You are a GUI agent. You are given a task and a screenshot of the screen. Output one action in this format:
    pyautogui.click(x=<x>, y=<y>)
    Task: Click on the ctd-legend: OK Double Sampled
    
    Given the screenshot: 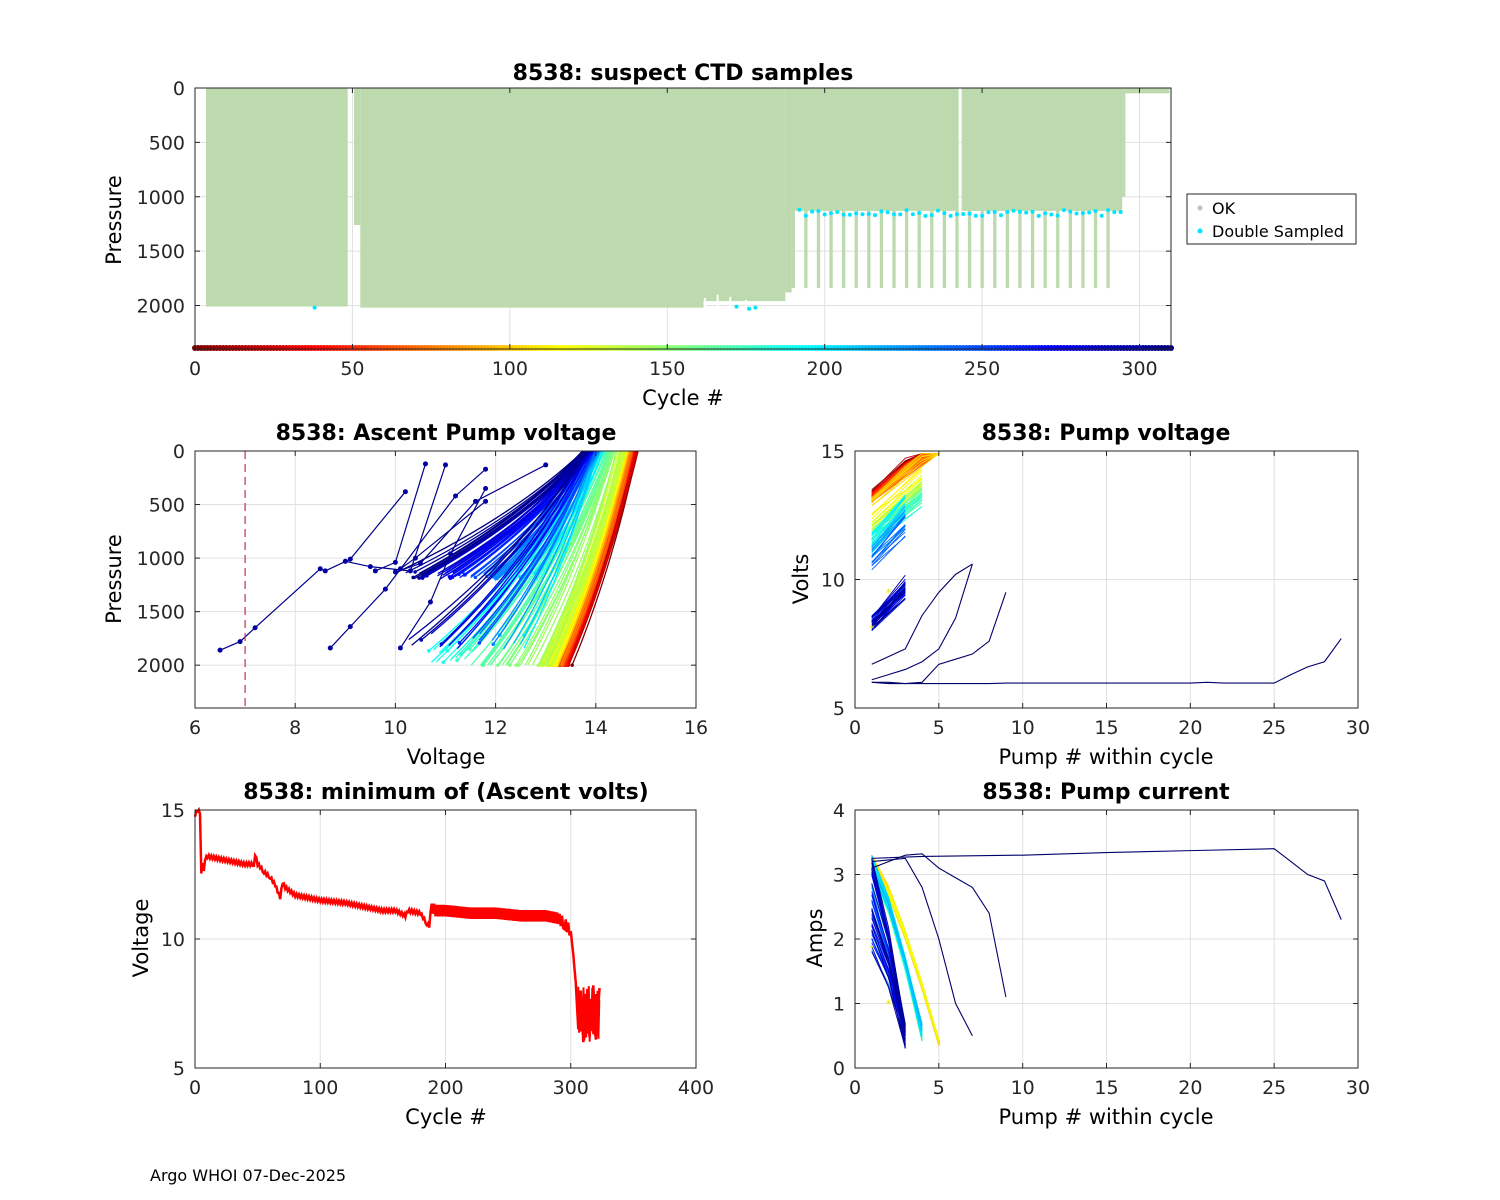 What is the action you would take?
    pyautogui.click(x=1271, y=219)
    